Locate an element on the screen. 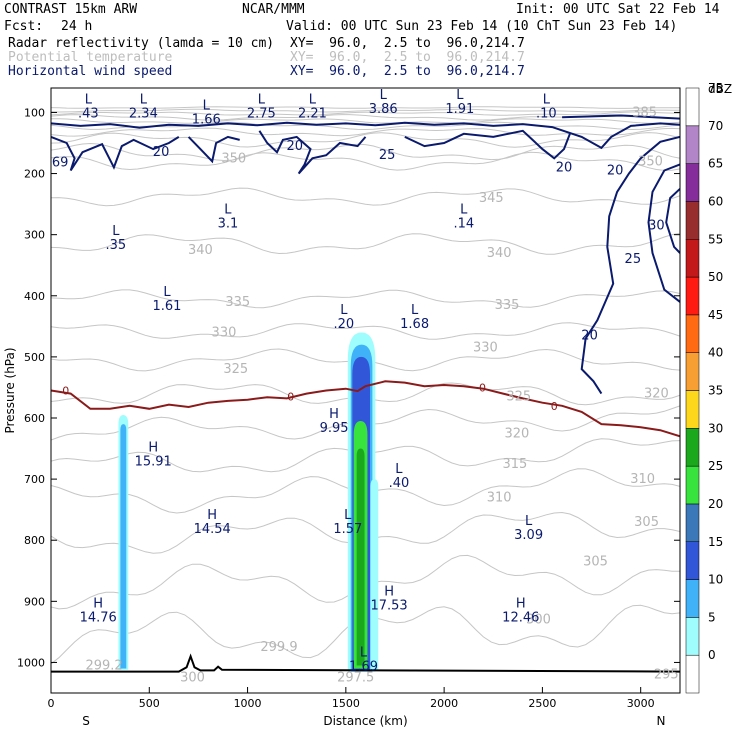  field-3-name: Horizontal wind speed is located at coordinates (90, 71).